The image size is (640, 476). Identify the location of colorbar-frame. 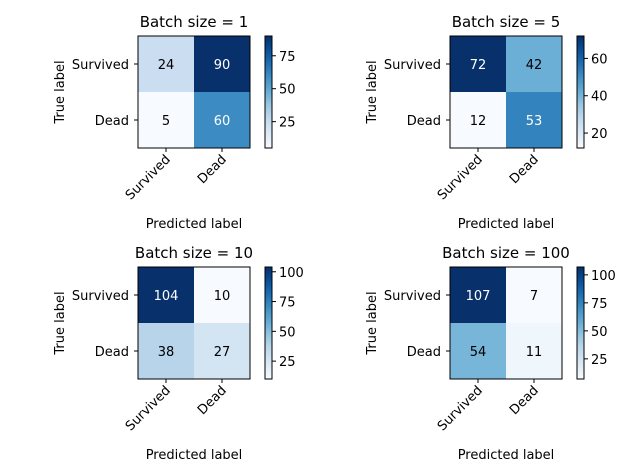
(268, 92).